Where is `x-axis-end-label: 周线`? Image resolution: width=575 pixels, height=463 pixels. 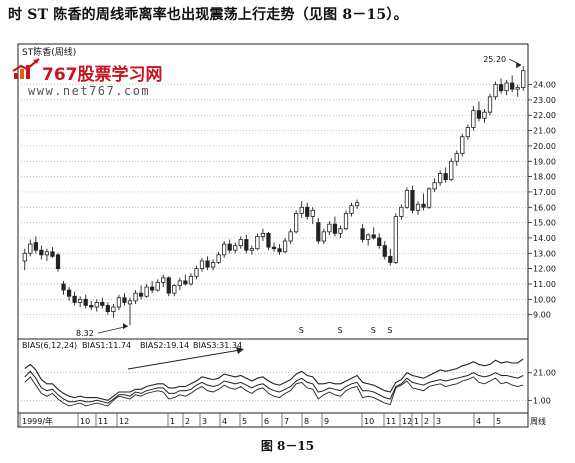 x-axis-end-label: 周线 is located at coordinates (538, 421).